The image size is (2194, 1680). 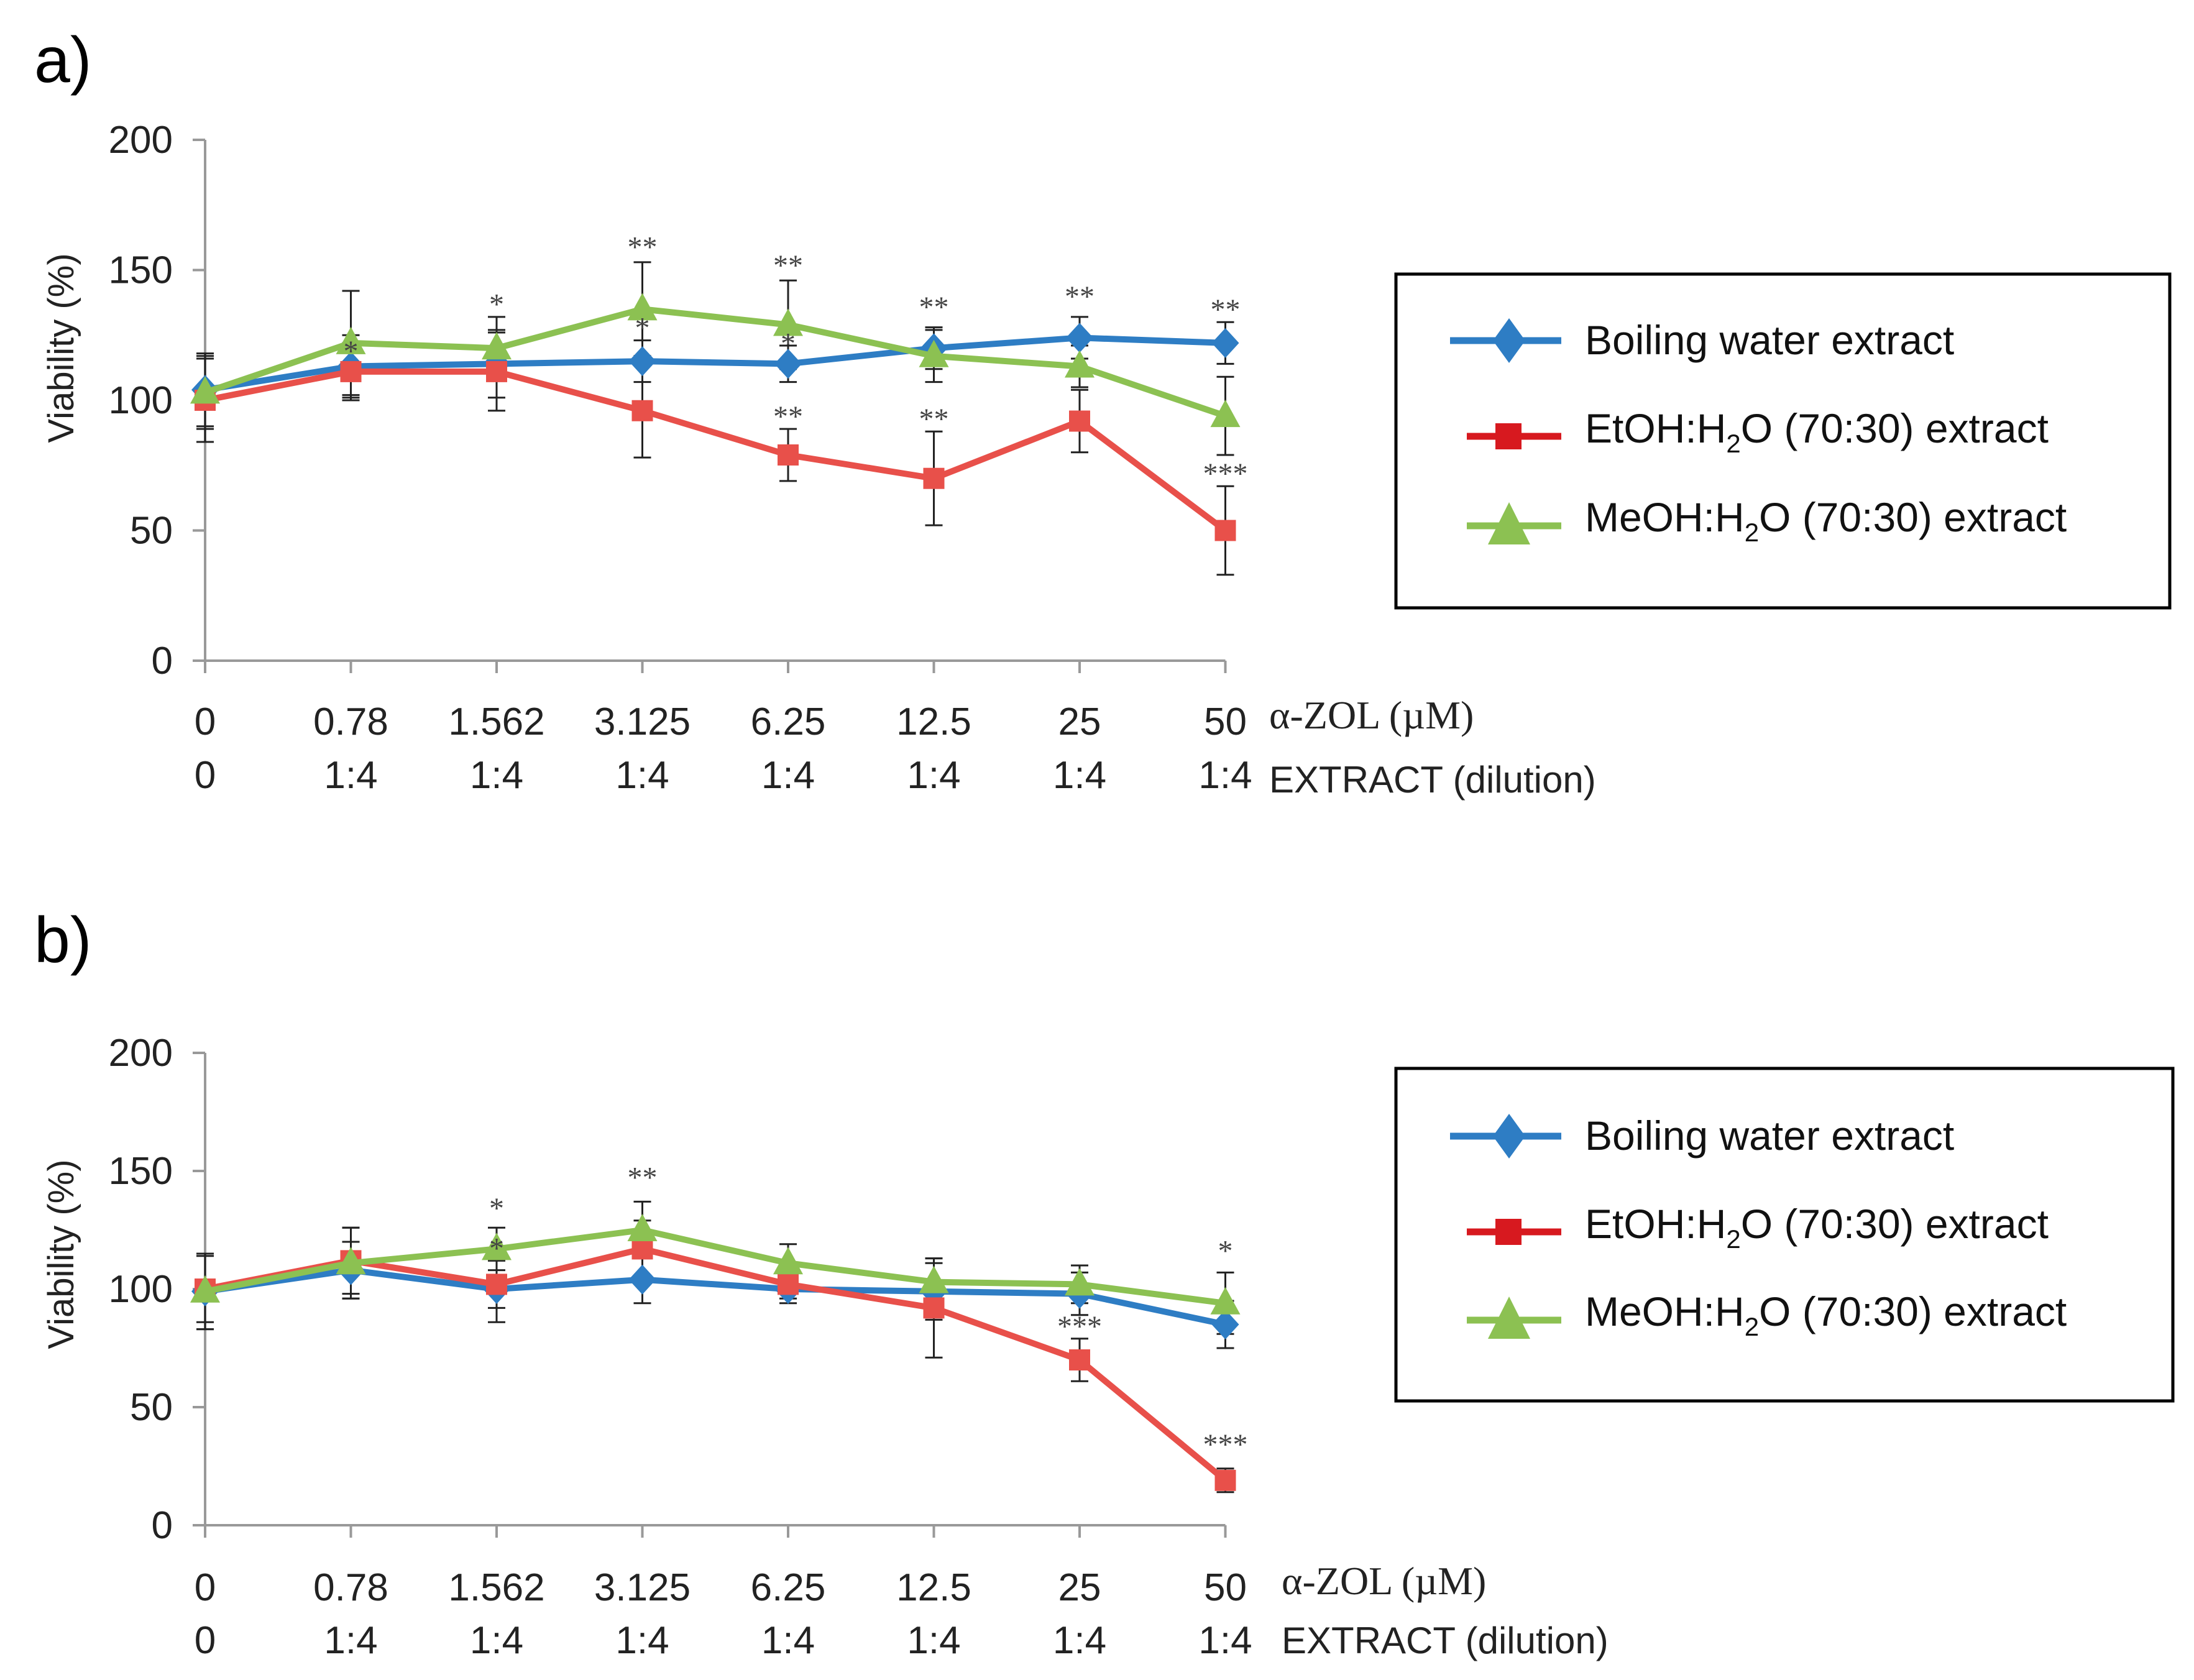 What do you see at coordinates (1225, 1444) in the screenshot?
I see `significance-annotation: ***` at bounding box center [1225, 1444].